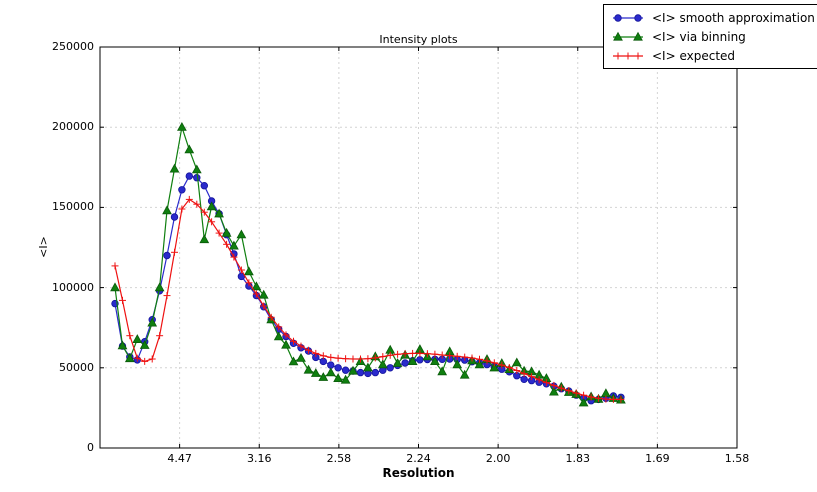 This screenshot has width=817, height=492. Describe the element at coordinates (628, 17) in the screenshot. I see `legend-swatch-circle-icon` at that location.